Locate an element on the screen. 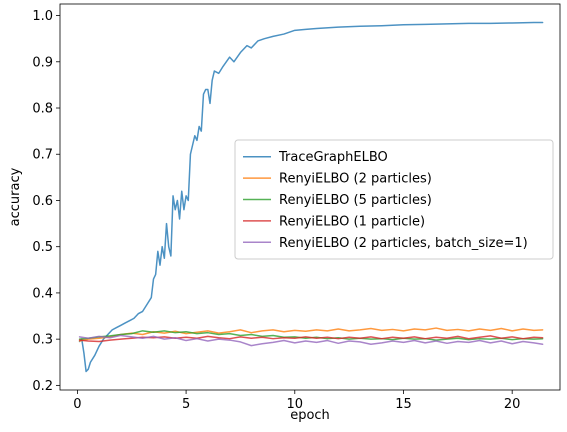 This screenshot has height=432, width=567. legend-label-3: RenyiELBO (5 particles) is located at coordinates (355, 200).